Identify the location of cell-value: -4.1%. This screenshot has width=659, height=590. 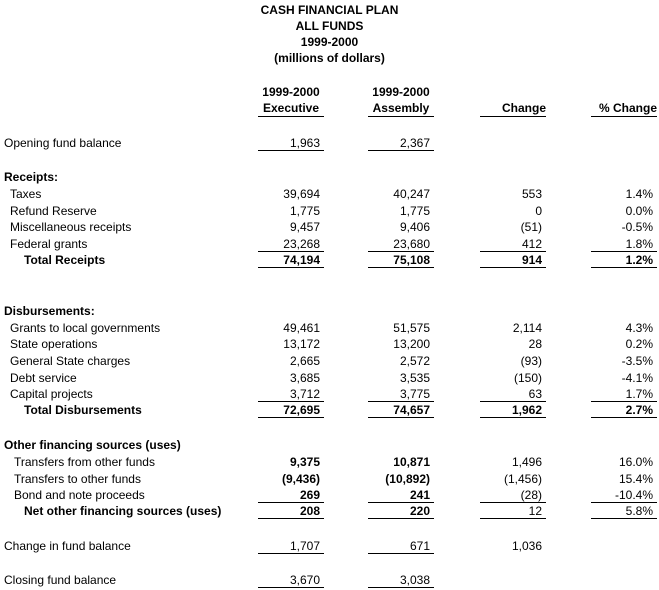
(637, 378).